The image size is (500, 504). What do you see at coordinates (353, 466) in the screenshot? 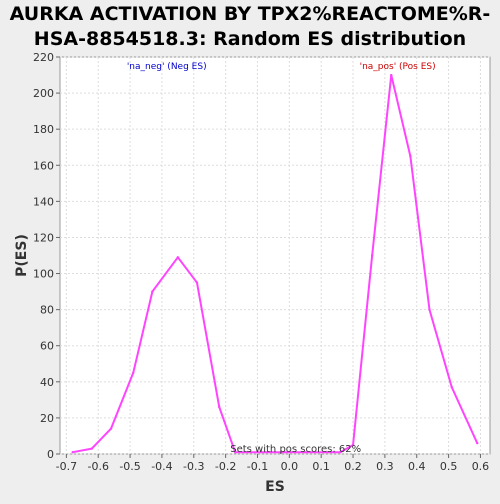
I see `x-tick-label: 0.2` at bounding box center [353, 466].